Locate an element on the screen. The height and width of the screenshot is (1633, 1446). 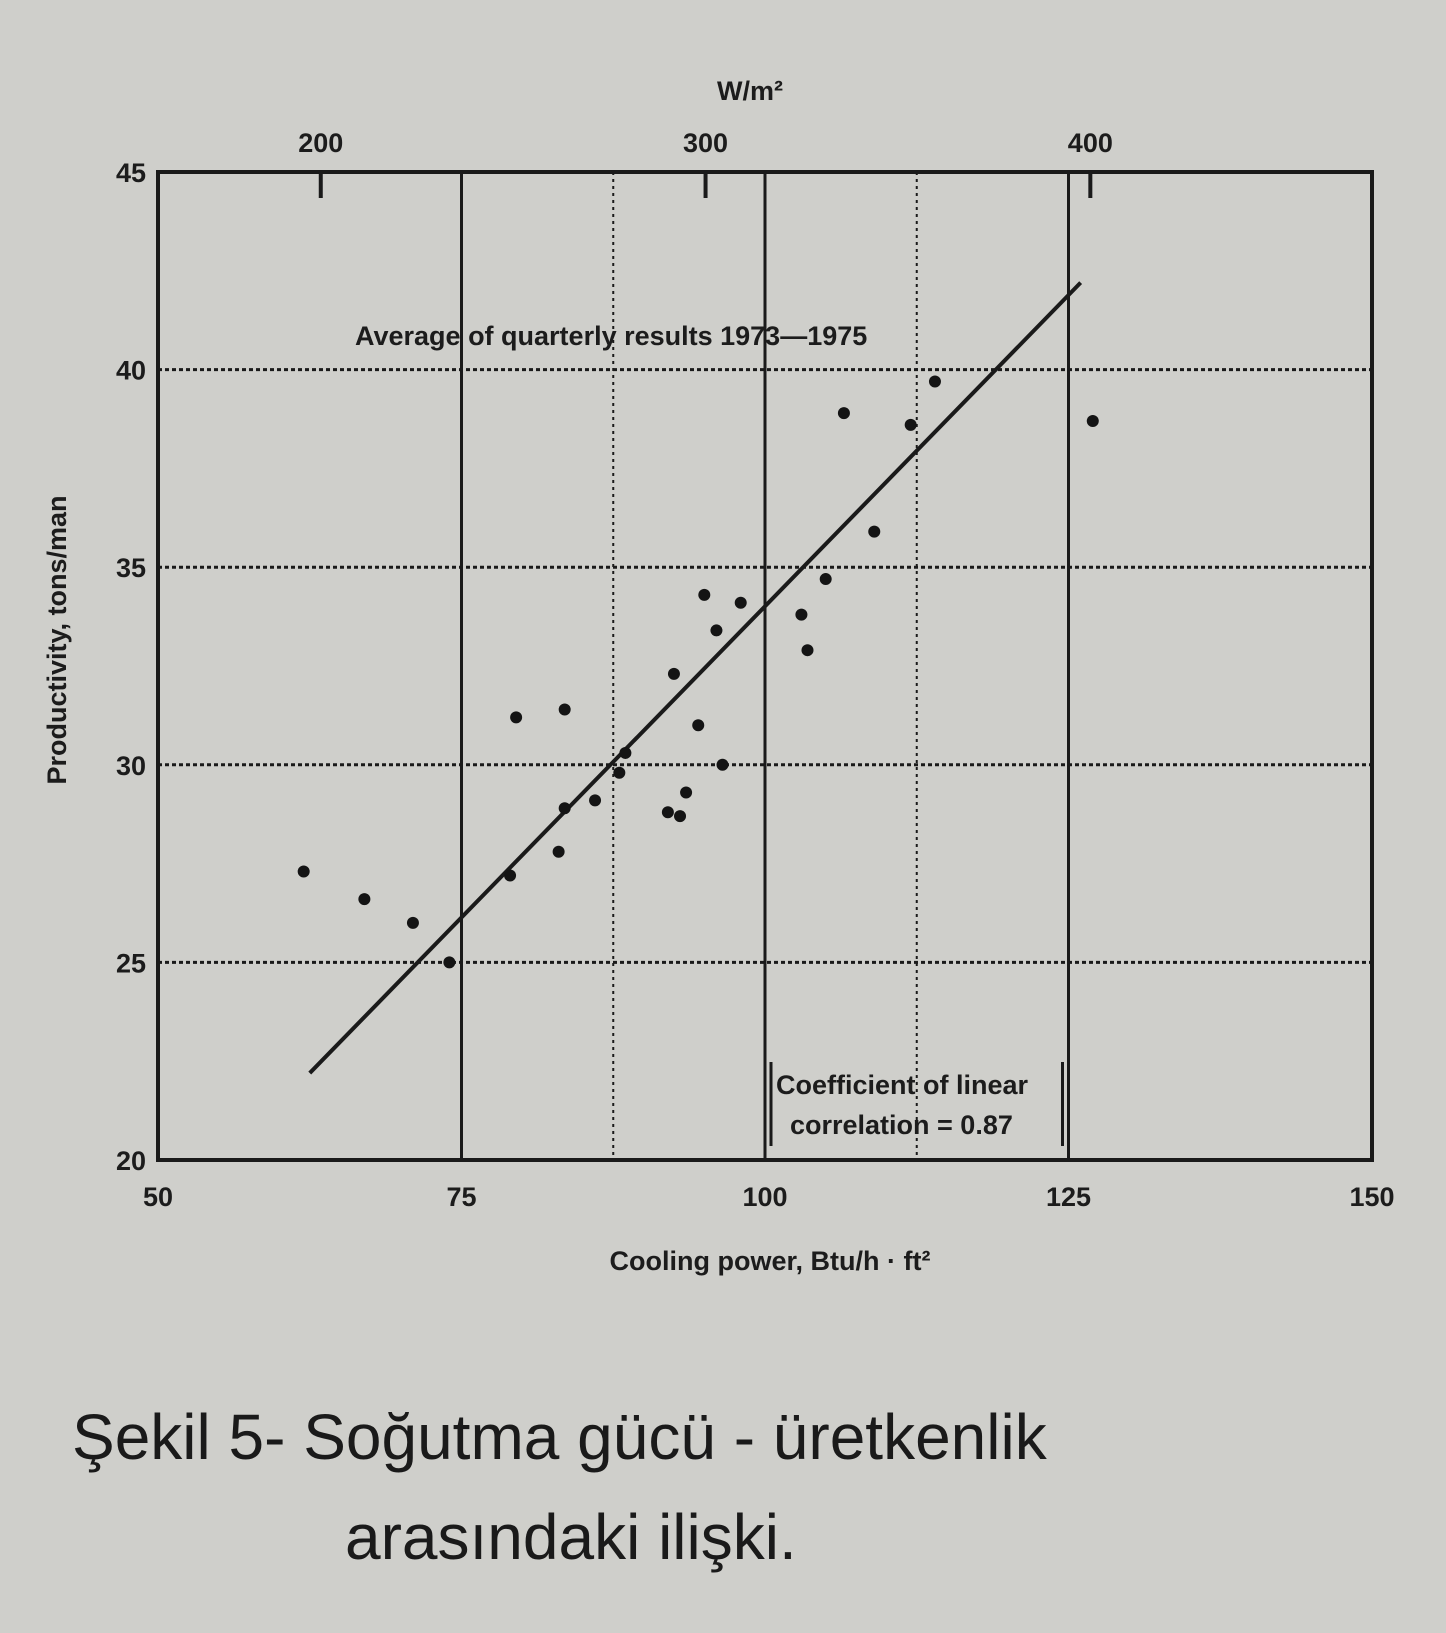
y-axis-ticks: 20 25 30 35 40 45 is located at coordinates (131, 667).